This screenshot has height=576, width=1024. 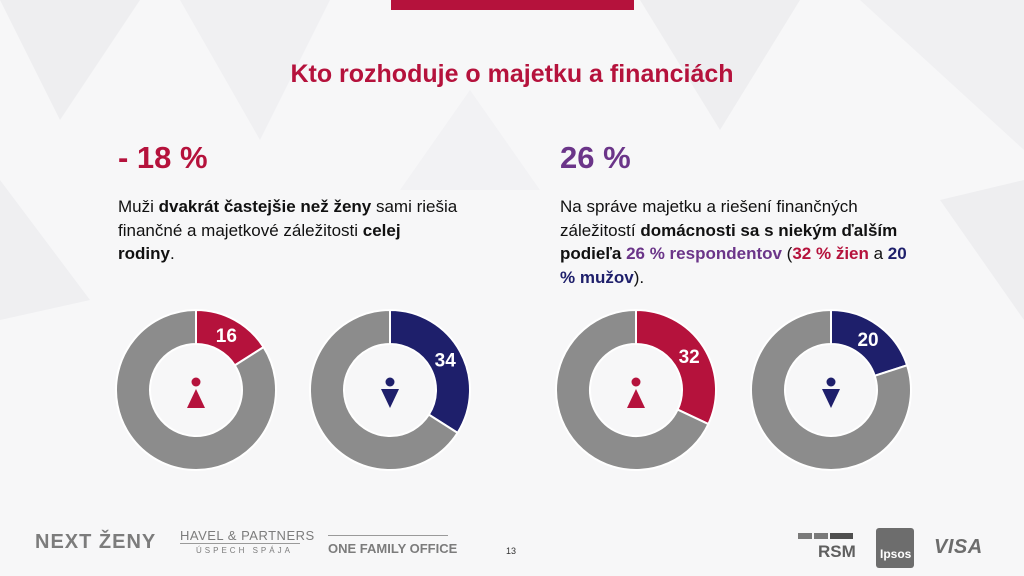 What do you see at coordinates (446, 361) in the screenshot?
I see `donut-label-left-men: 34` at bounding box center [446, 361].